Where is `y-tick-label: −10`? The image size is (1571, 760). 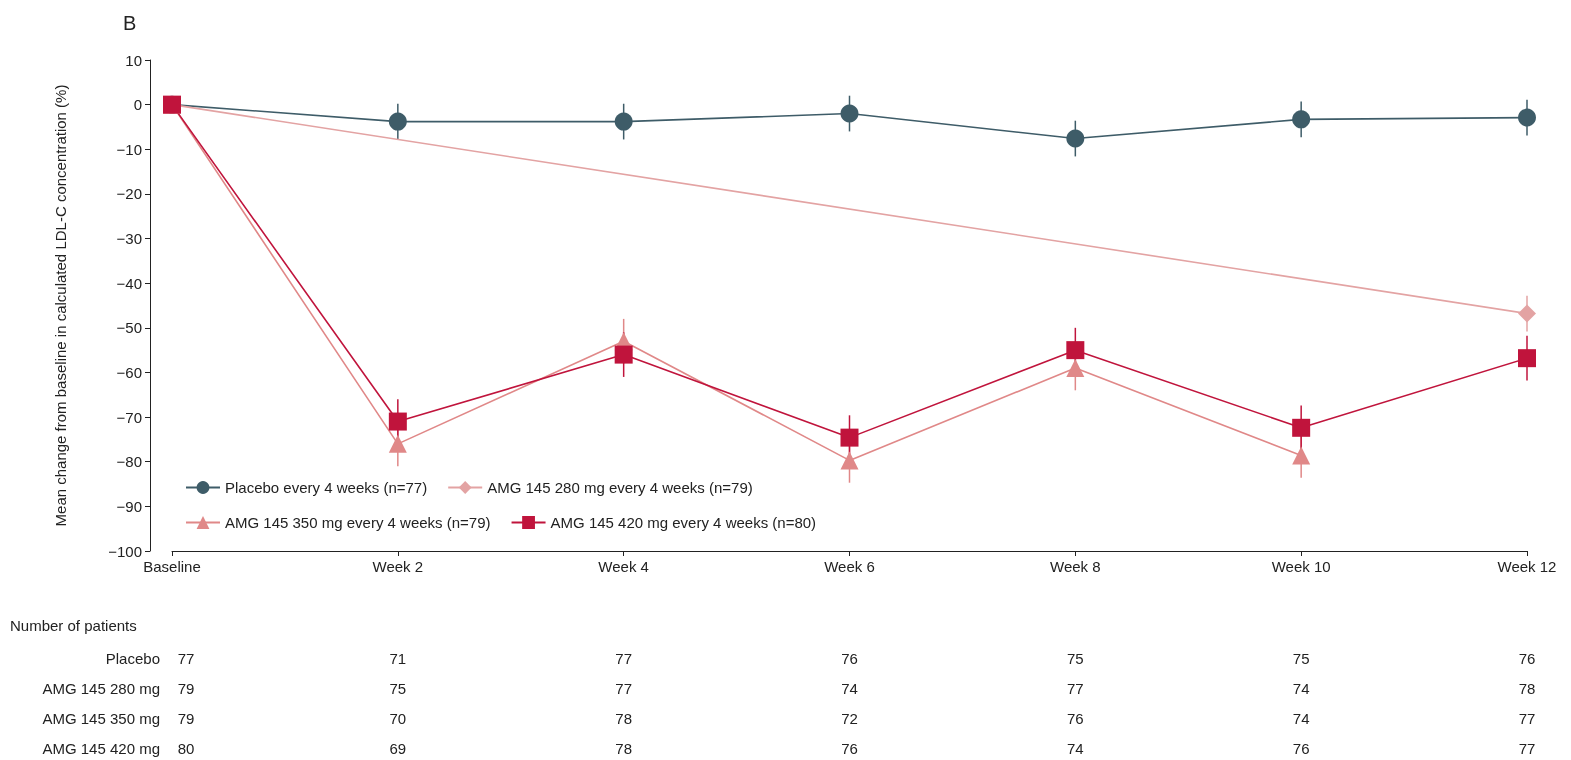
y-tick-label: −10 is located at coordinates (129, 149).